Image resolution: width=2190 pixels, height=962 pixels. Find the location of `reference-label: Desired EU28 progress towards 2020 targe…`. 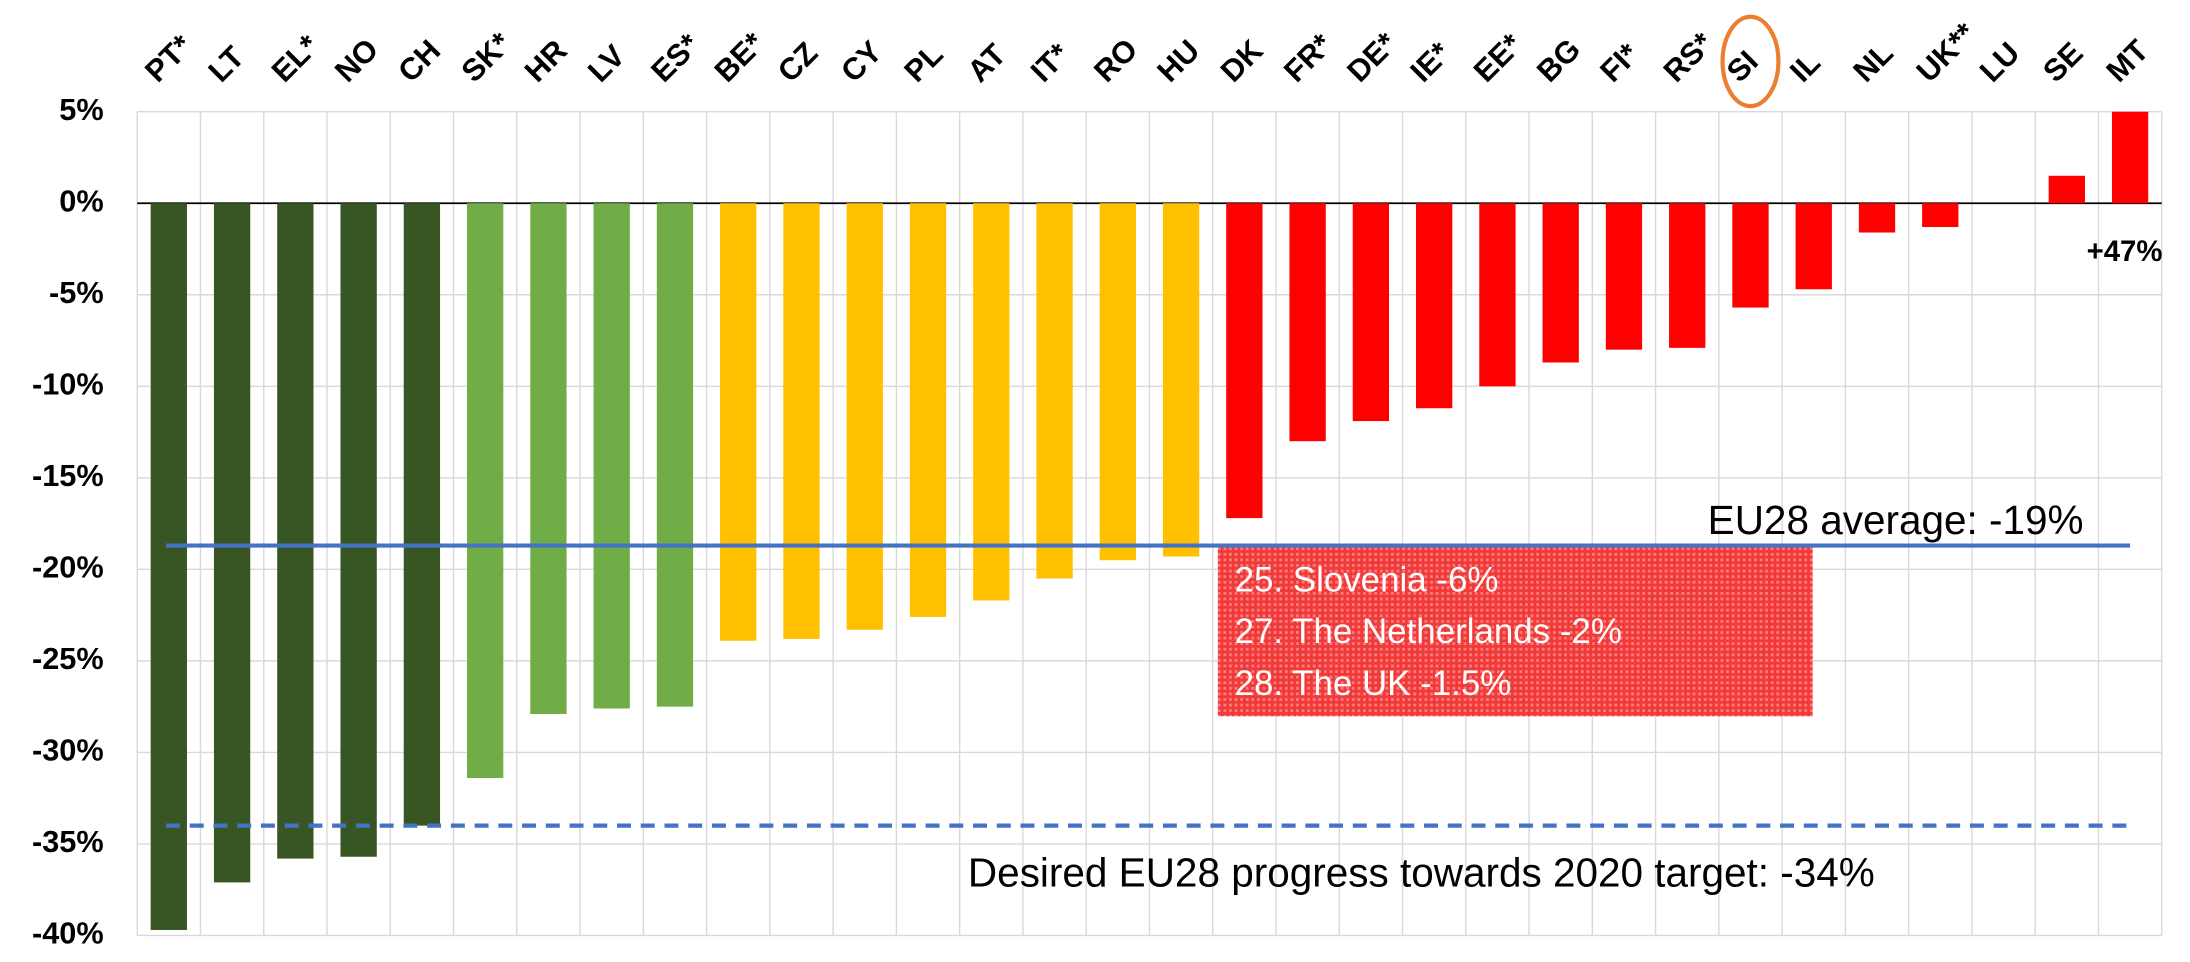

reference-label: Desired EU28 progress towards 2020 targe… is located at coordinates (1421, 873).